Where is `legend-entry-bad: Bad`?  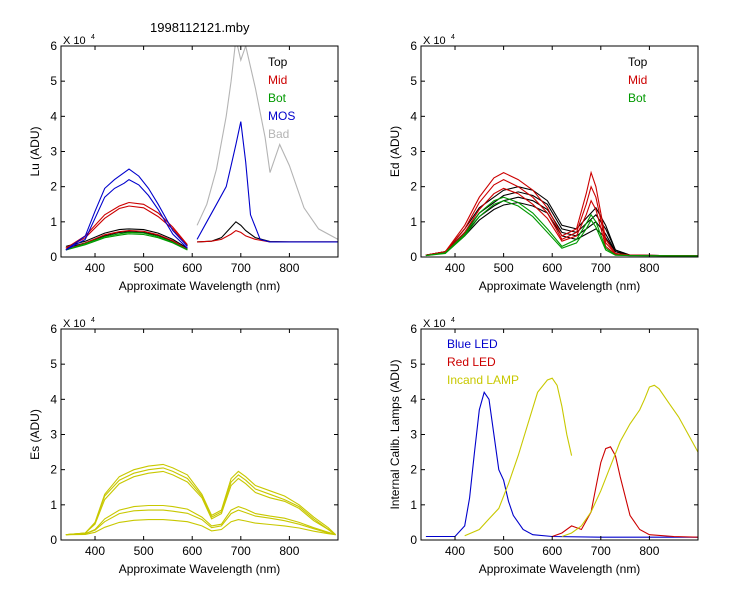 legend-entry-bad: Bad is located at coordinates (278, 134).